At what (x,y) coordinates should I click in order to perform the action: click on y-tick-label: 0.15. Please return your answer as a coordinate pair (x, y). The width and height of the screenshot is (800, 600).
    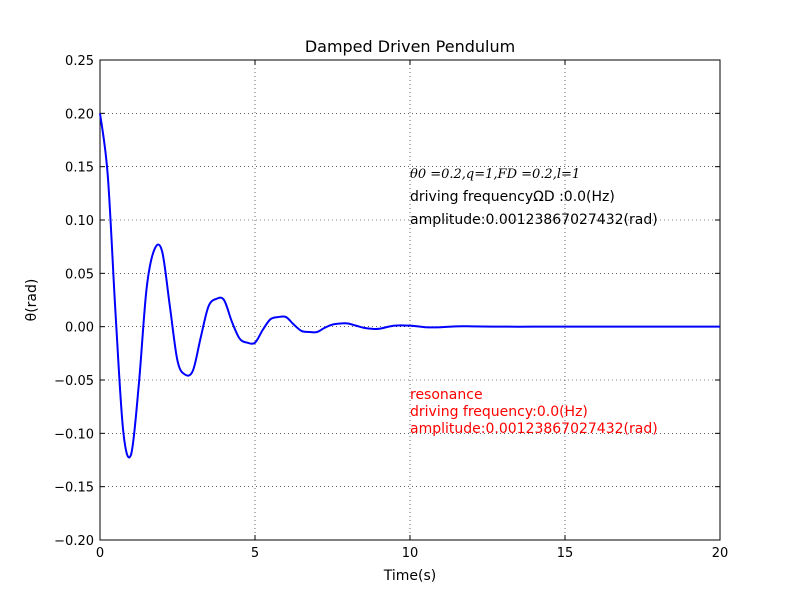
    Looking at the image, I should click on (79, 168).